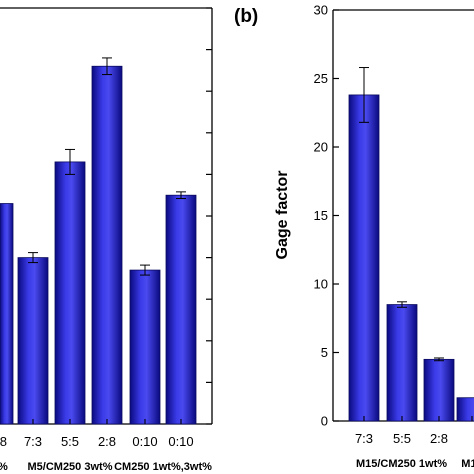 The height and width of the screenshot is (474, 474). I want to click on panel-b-letter: (b), so click(246, 16).